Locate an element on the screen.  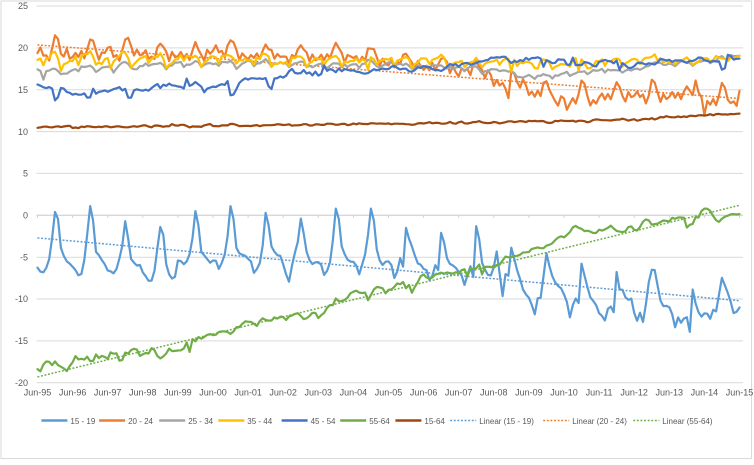
svg-text: 10 is located at coordinates (23, 132).